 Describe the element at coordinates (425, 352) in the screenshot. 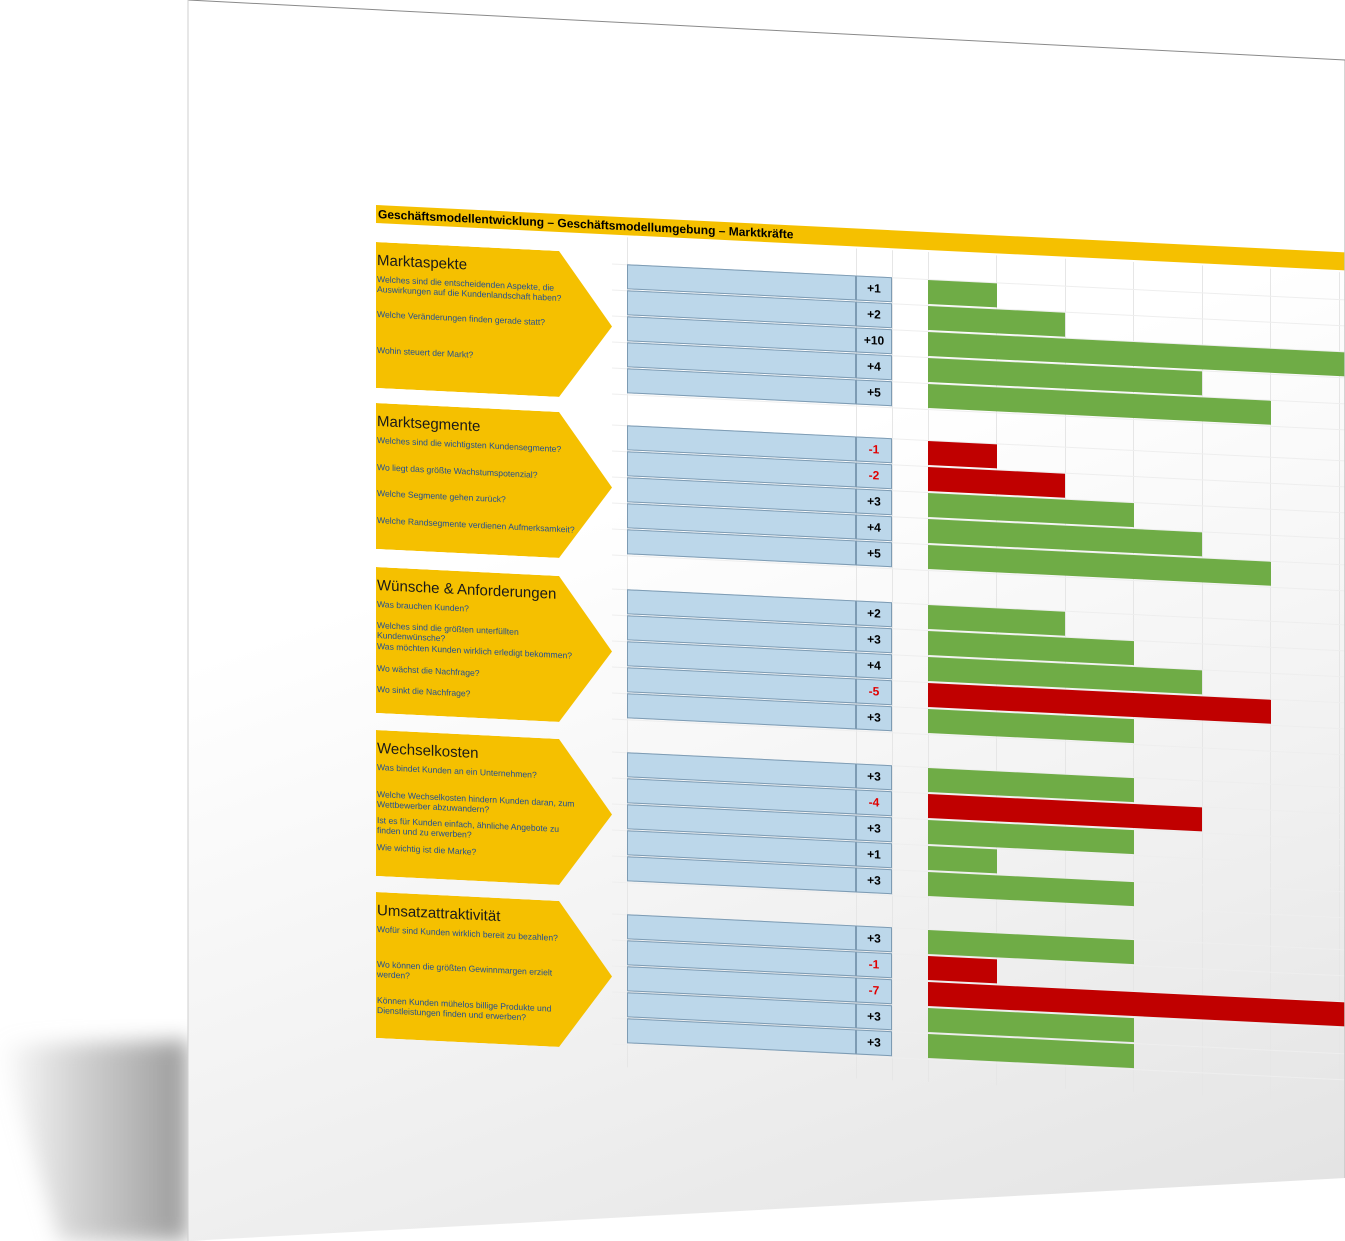

I see `question-text: Wohin steuert der Markt?` at that location.